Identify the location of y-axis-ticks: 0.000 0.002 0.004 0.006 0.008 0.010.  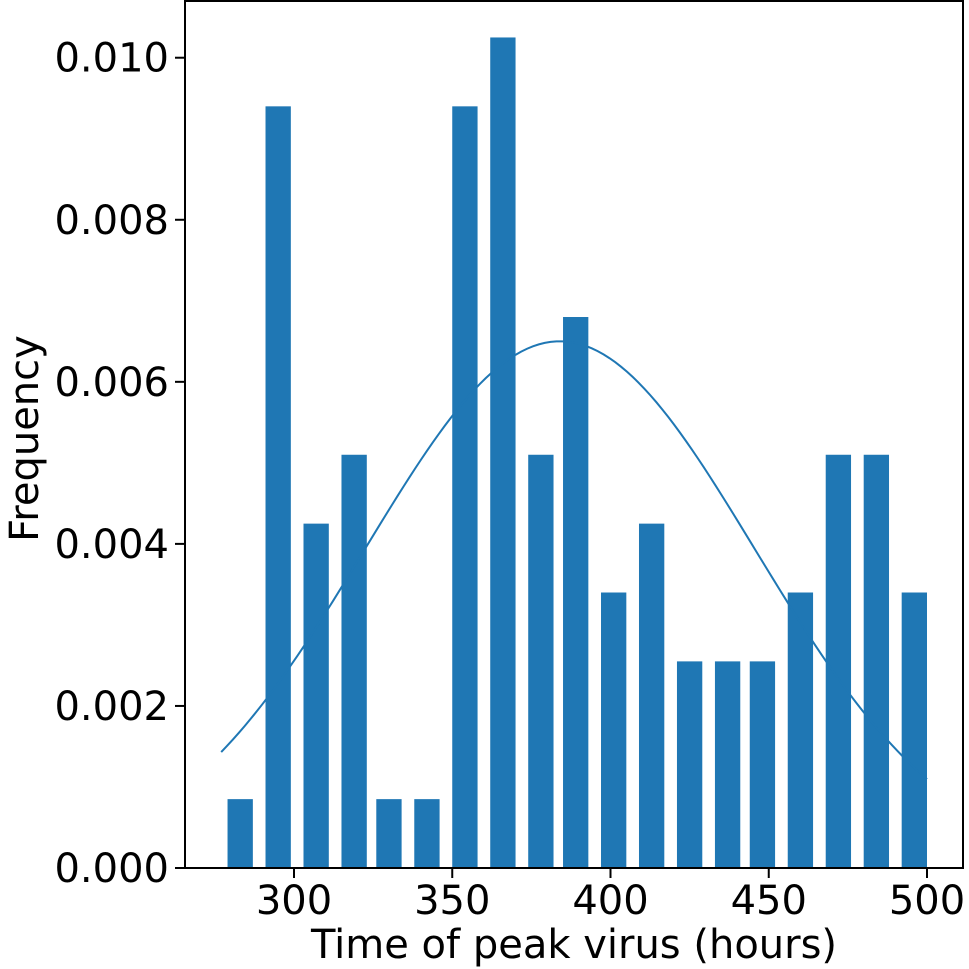
(119, 464).